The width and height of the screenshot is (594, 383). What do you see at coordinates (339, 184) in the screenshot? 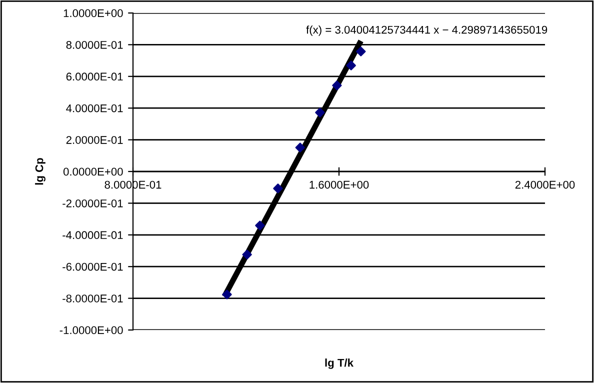
I see `x-tick-label: 1.6000E+00` at bounding box center [339, 184].